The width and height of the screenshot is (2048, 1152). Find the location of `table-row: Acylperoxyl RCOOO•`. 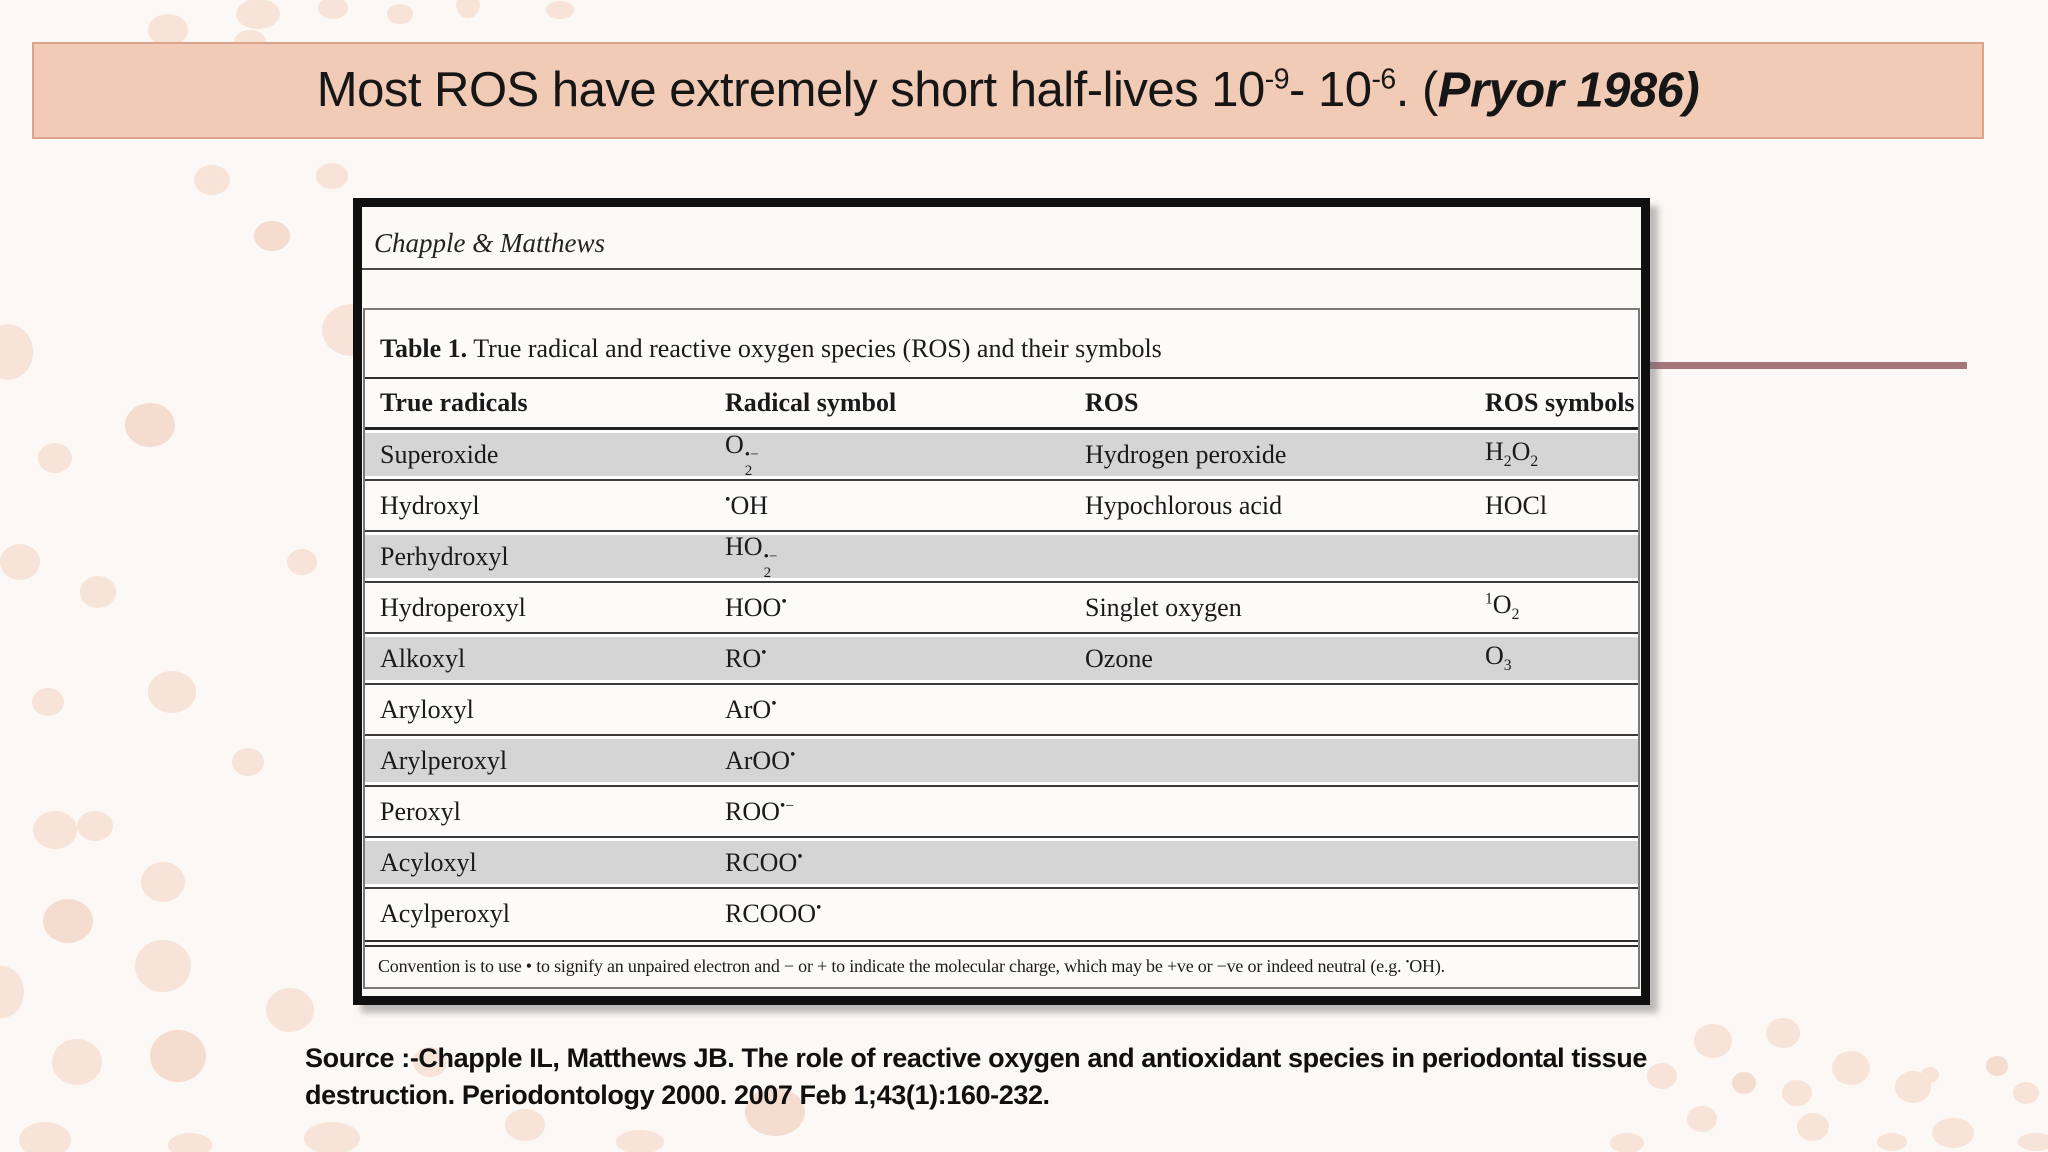

table-row: Acylperoxyl RCOOO• is located at coordinates (1001, 912).